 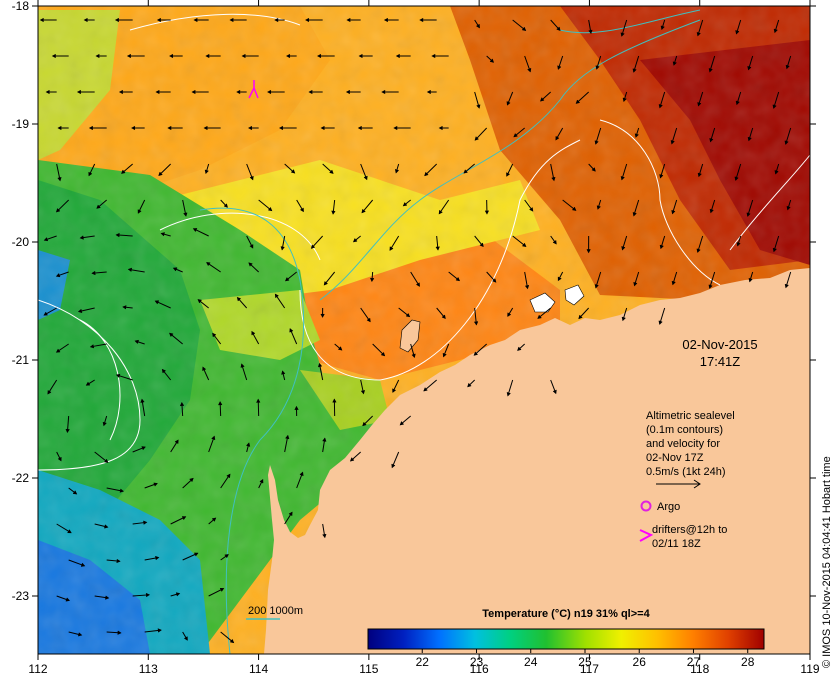 I want to click on altimetry-note-1: Altimetric sealevel, so click(x=690, y=416).